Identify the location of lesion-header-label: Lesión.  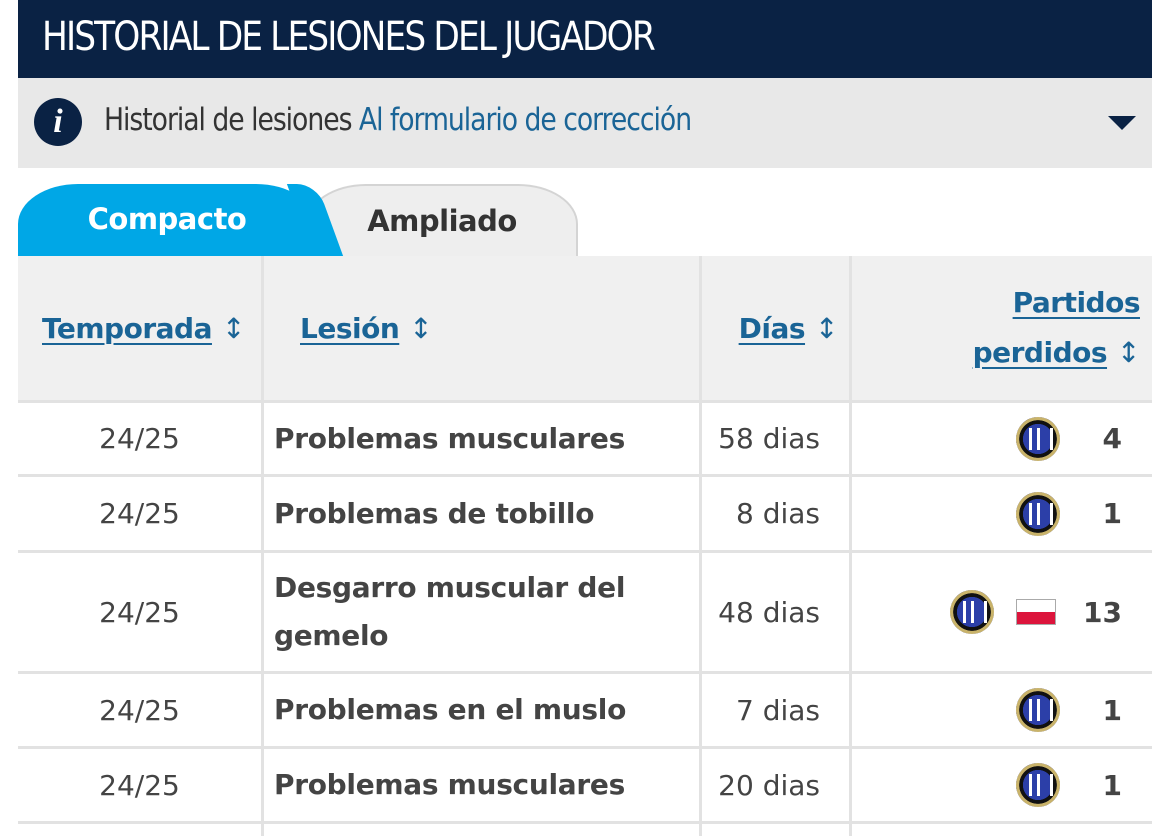
(350, 328).